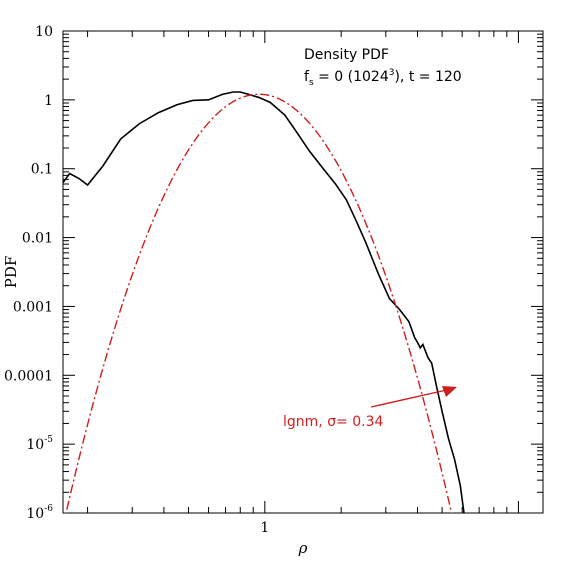 This screenshot has width=574, height=574. What do you see at coordinates (39, 444) in the screenshot?
I see `y-tick-label: 10⁻⁵` at bounding box center [39, 444].